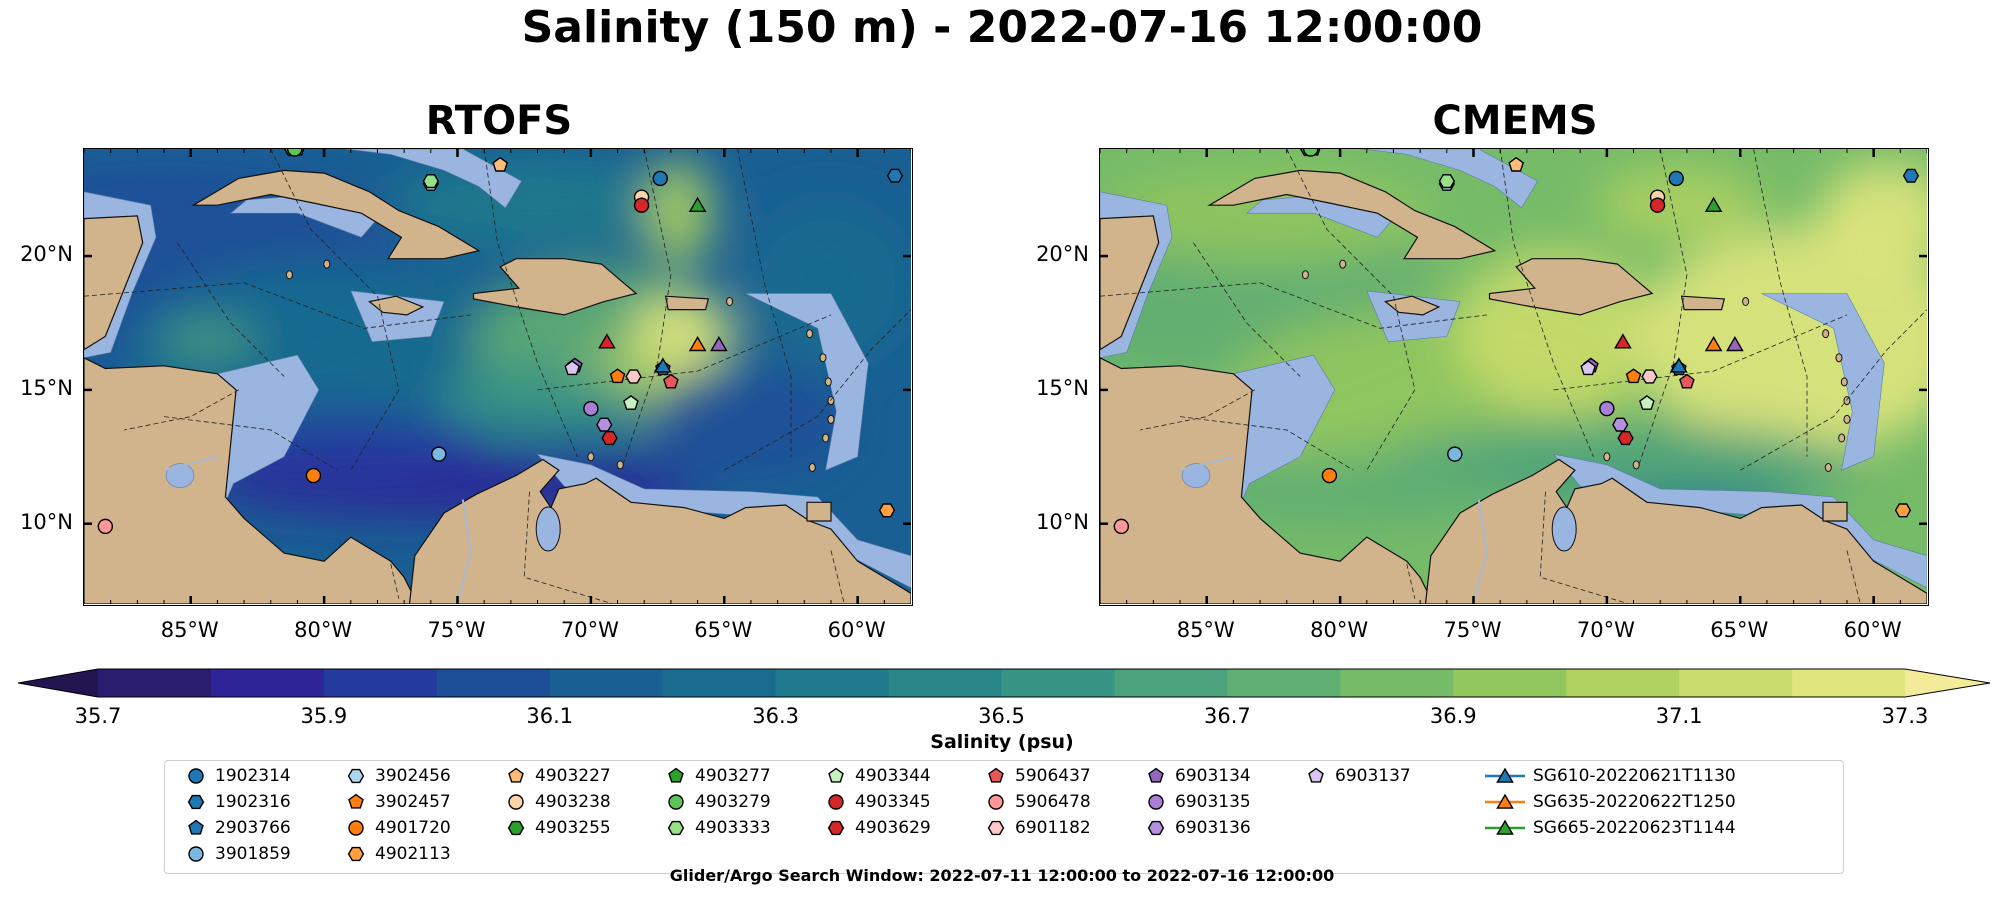  I want to click on colorbar-tick-label: 37.3, so click(1905, 716).